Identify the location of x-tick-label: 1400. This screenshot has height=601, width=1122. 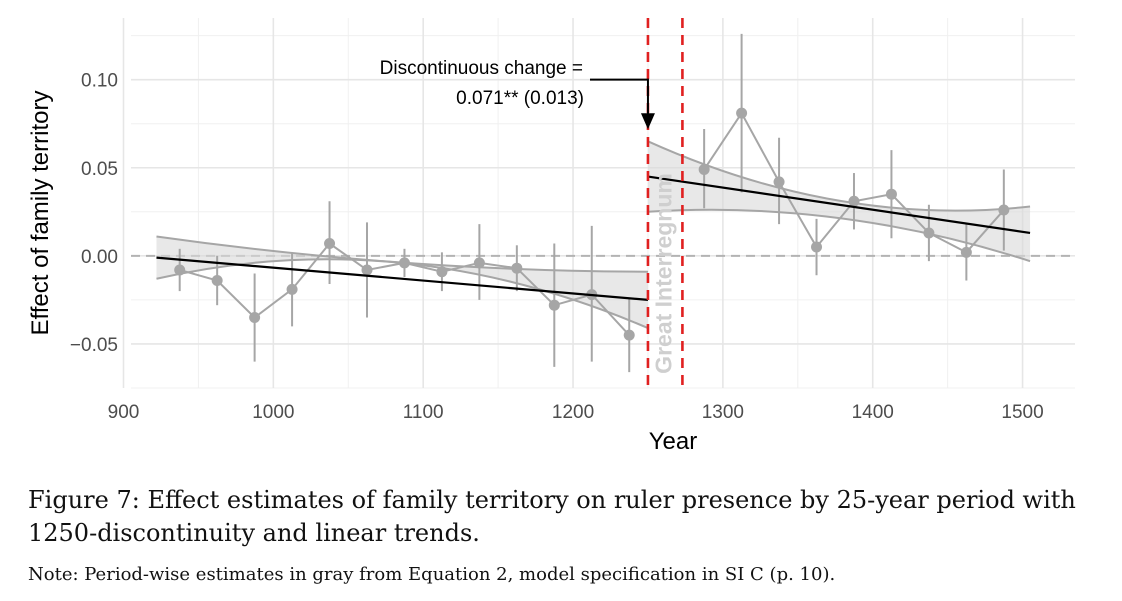
(873, 412).